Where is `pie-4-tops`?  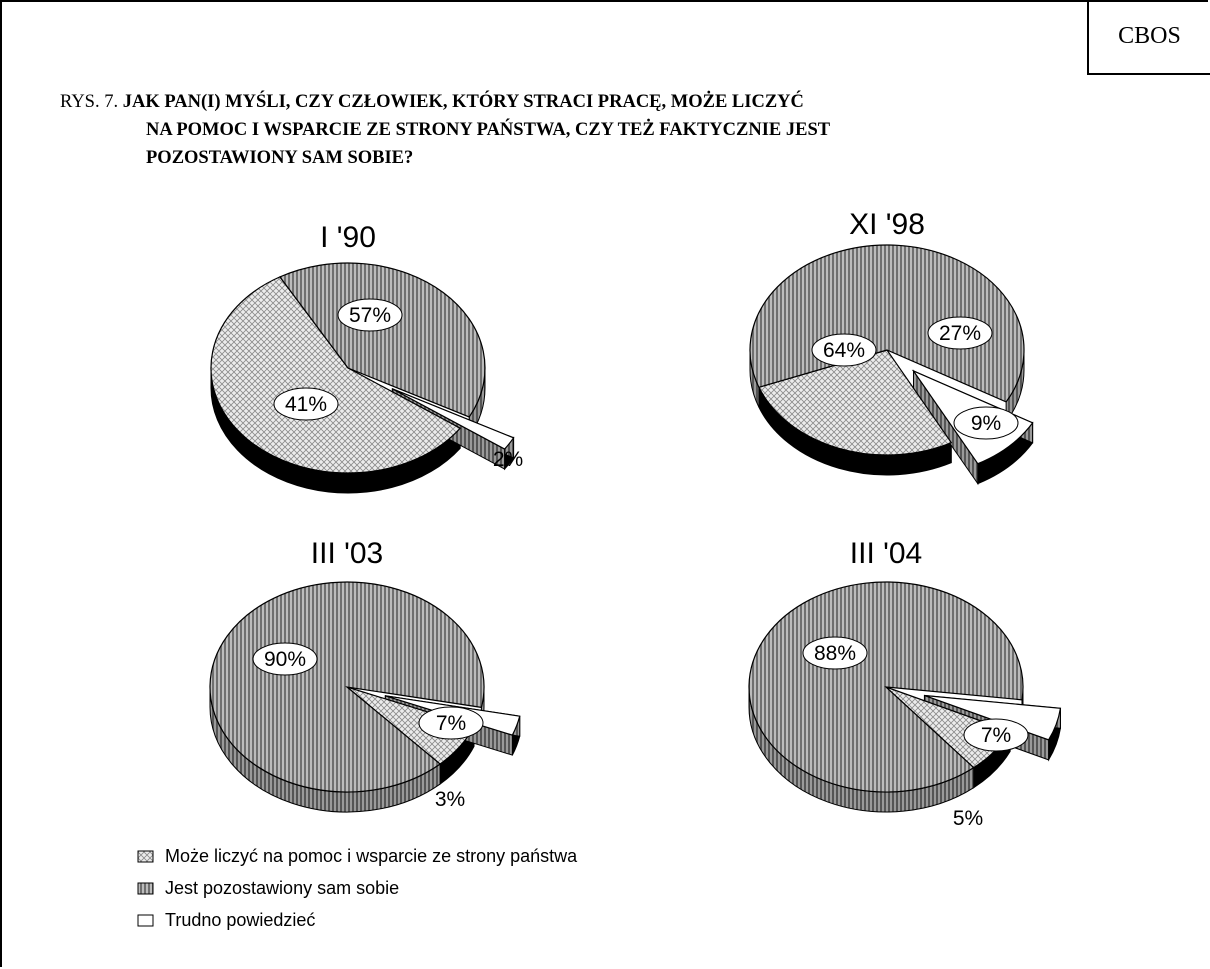 pie-4-tops is located at coordinates (905, 687).